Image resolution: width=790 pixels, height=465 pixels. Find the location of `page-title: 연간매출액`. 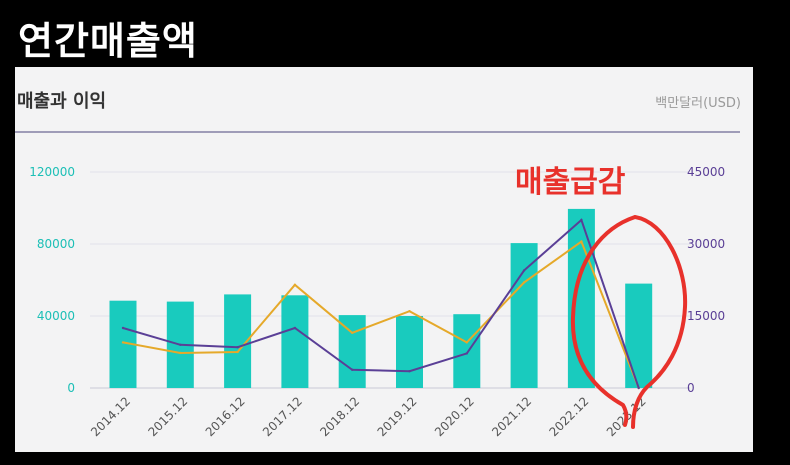

page-title: 연간매출액 is located at coordinates (108, 41).